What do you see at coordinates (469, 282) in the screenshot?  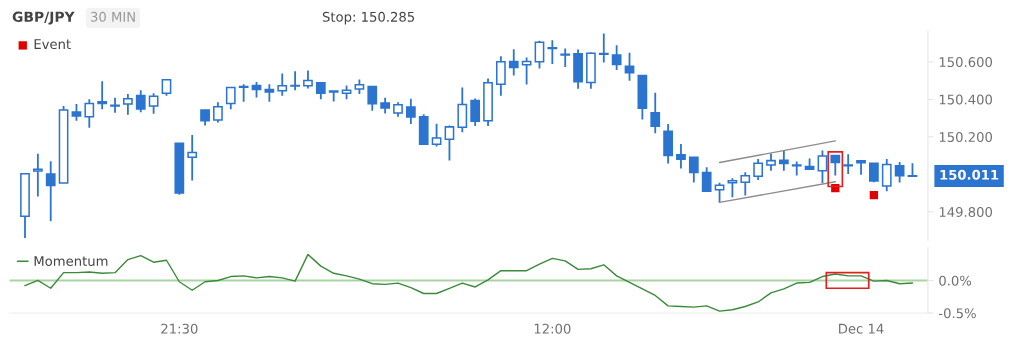 I see `line-series` at bounding box center [469, 282].